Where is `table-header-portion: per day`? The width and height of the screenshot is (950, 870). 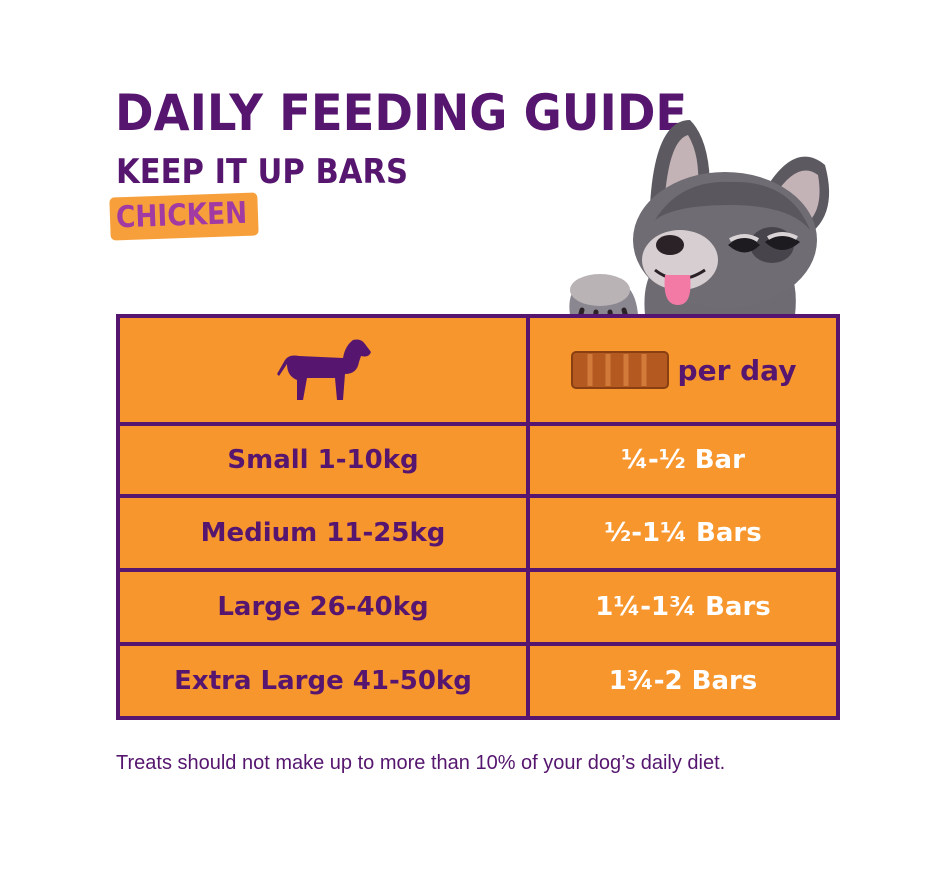
table-header-portion: per day is located at coordinates (683, 370).